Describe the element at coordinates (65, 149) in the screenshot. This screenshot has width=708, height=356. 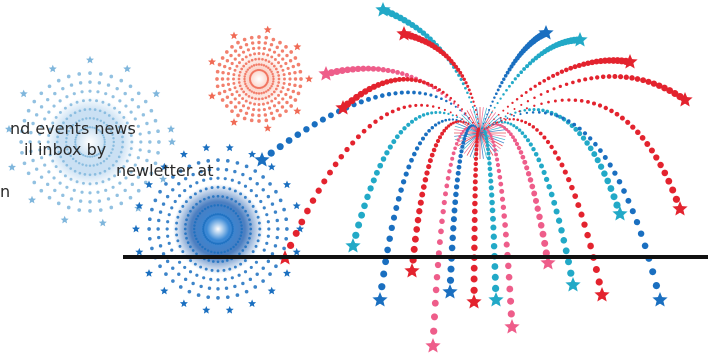
I see `promo-line-2: il inbox by` at that location.